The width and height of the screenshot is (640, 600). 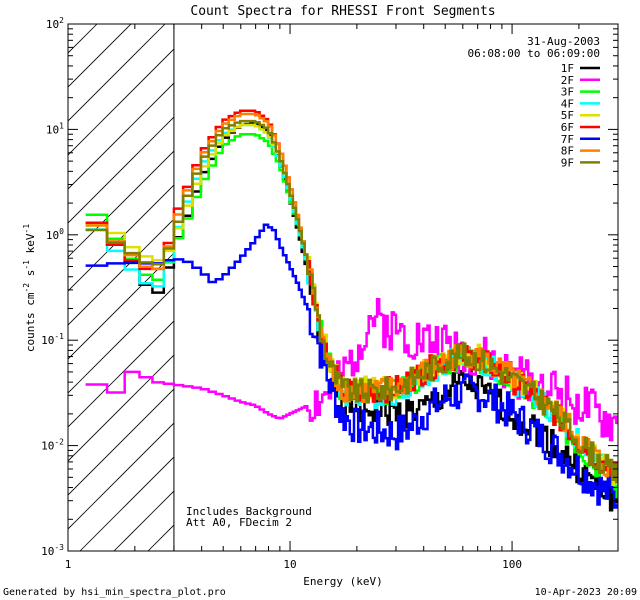 What do you see at coordinates (30, 246) in the screenshot?
I see `y-label-part: keV` at bounding box center [30, 246].